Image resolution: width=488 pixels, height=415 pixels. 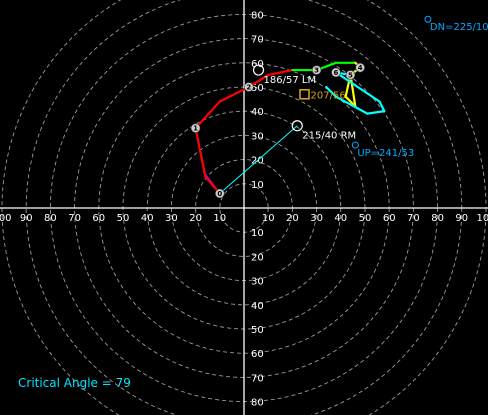 What do you see at coordinates (316, 218) in the screenshot?
I see `tick-label-right-30: 30` at bounding box center [316, 218].